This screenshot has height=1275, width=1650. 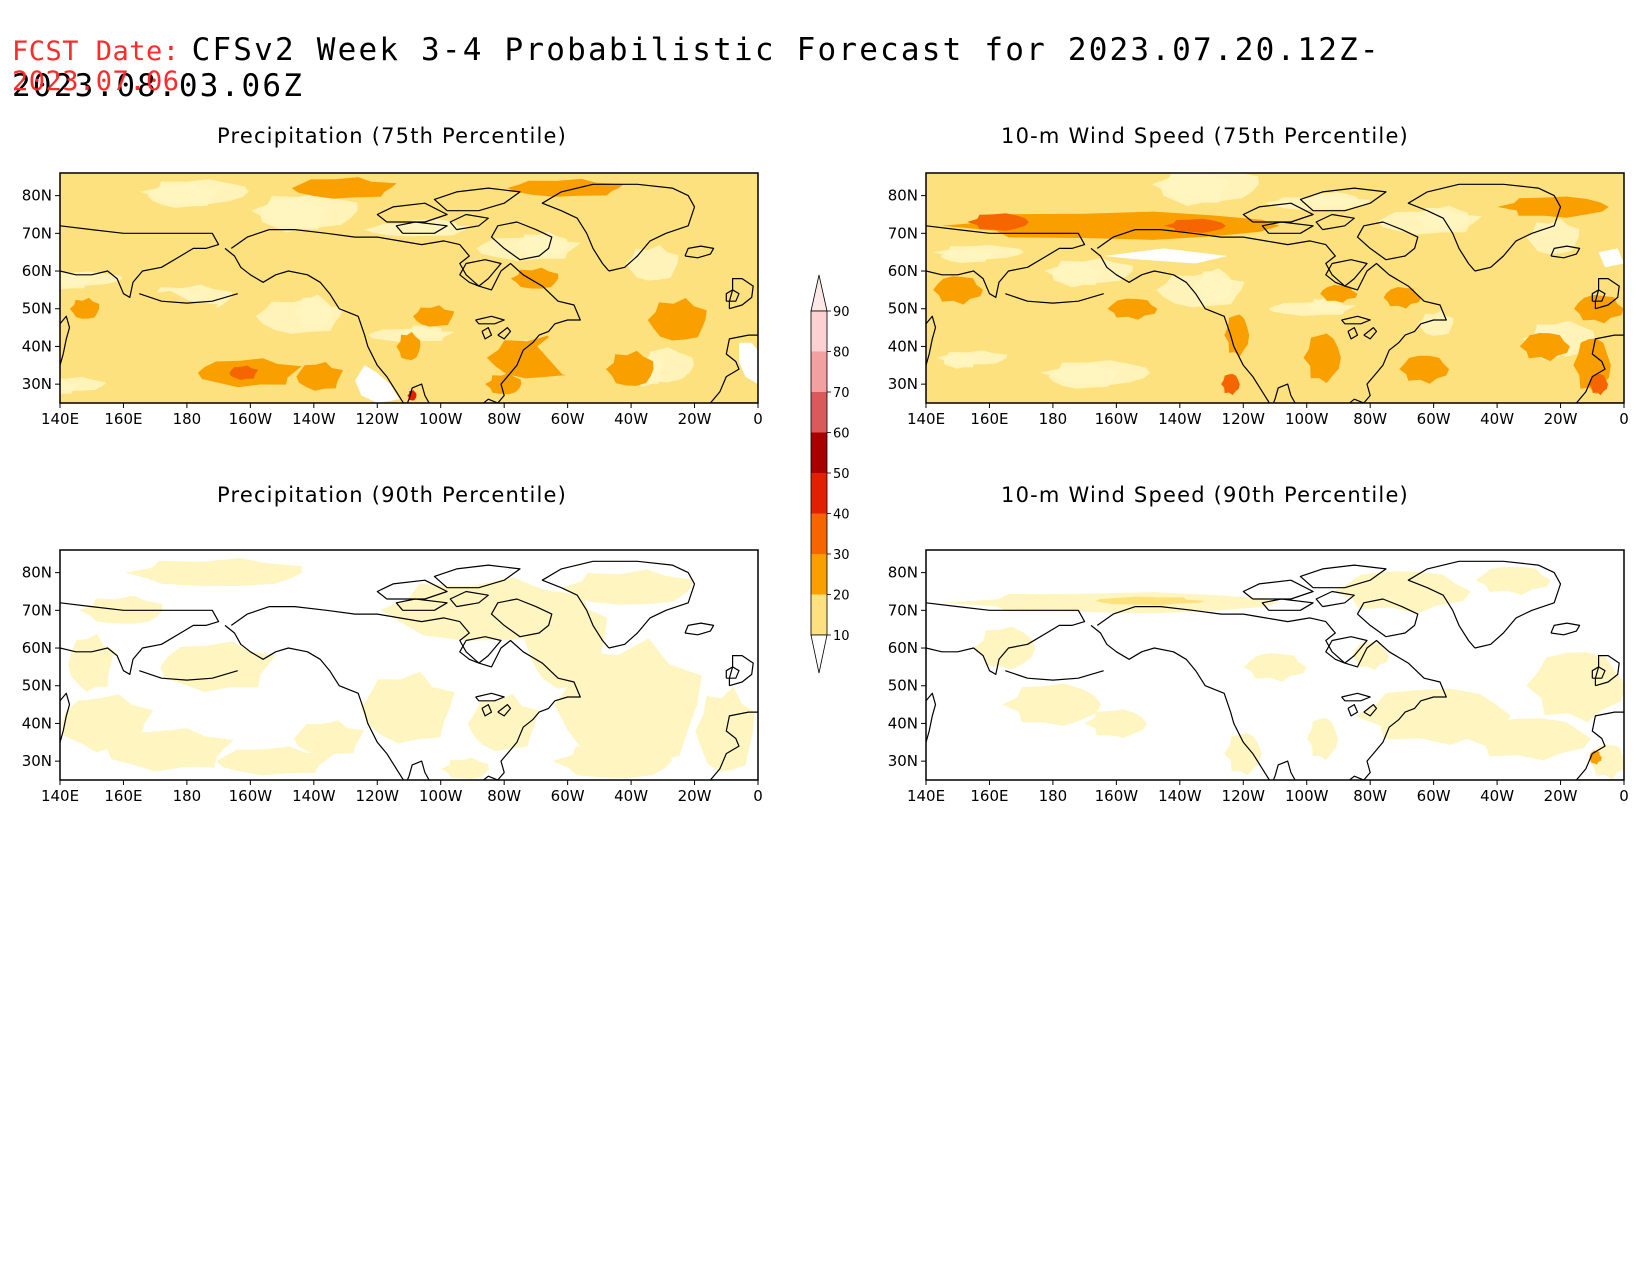 I want to click on lon-tick-label: 0, so click(x=1624, y=419).